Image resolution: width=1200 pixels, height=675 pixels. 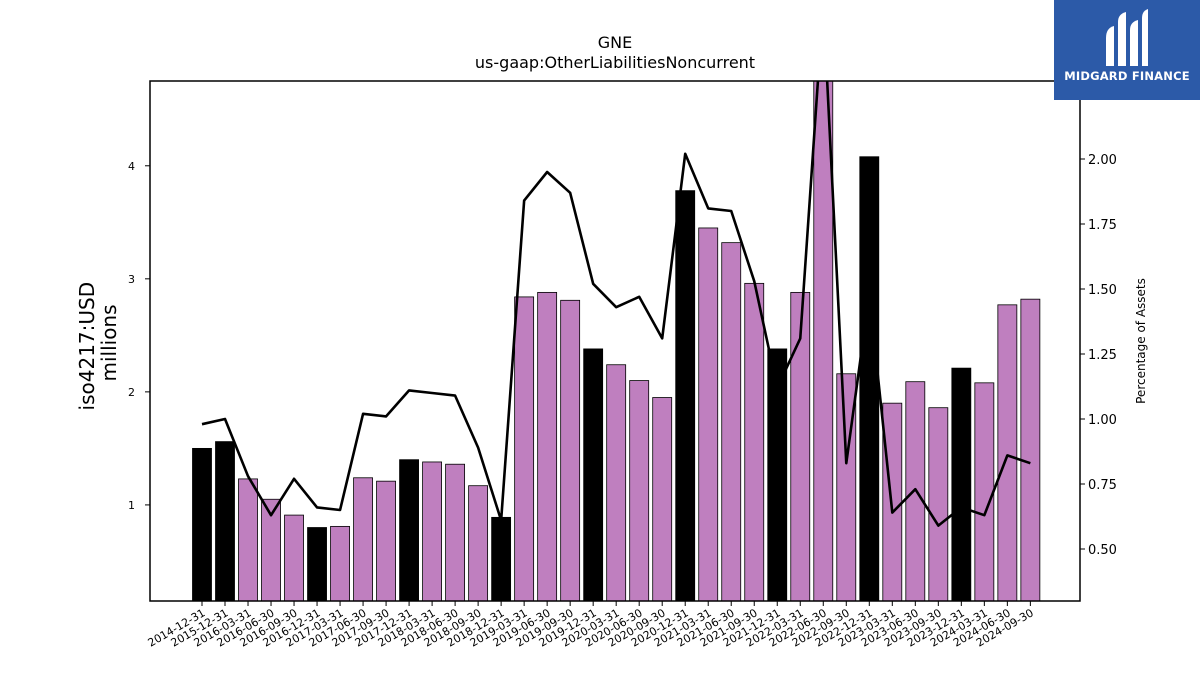 What do you see at coordinates (1102, 420) in the screenshot?
I see `y2-tick-label: 1.00` at bounding box center [1102, 420].